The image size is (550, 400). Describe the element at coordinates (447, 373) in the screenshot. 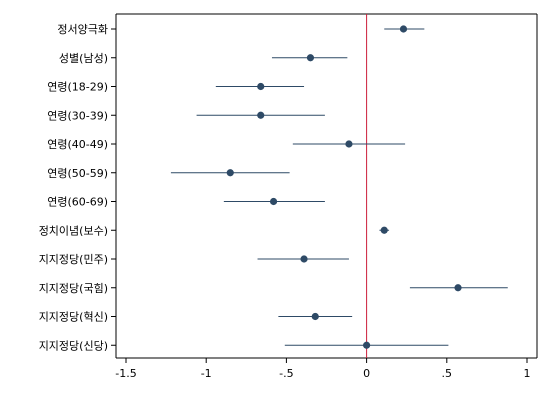

I see `x-tick-label: .5` at that location.